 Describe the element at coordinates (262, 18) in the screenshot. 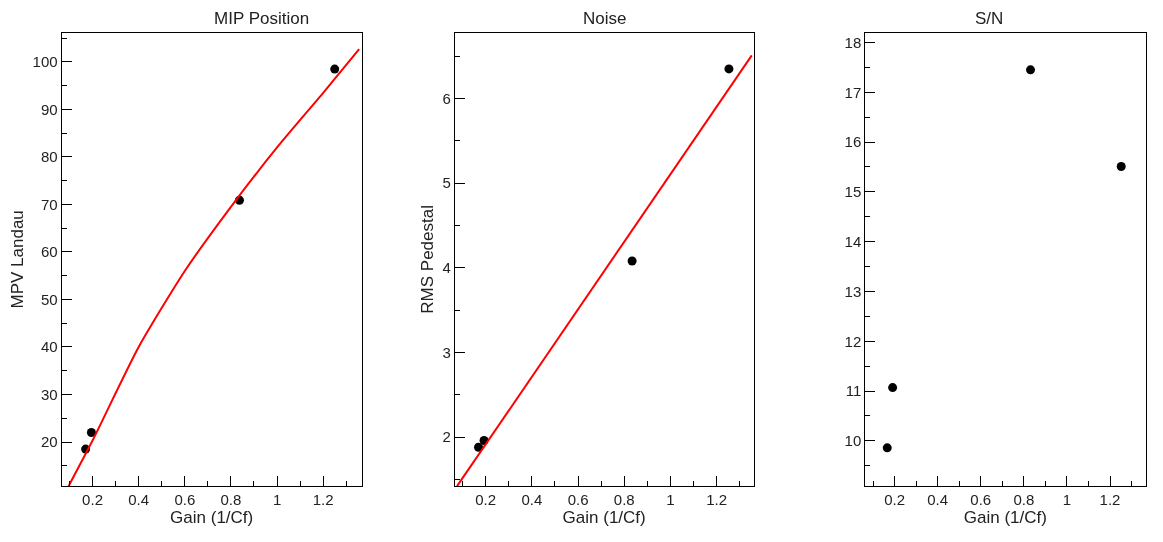

I see `chart-title: MIP Position` at that location.